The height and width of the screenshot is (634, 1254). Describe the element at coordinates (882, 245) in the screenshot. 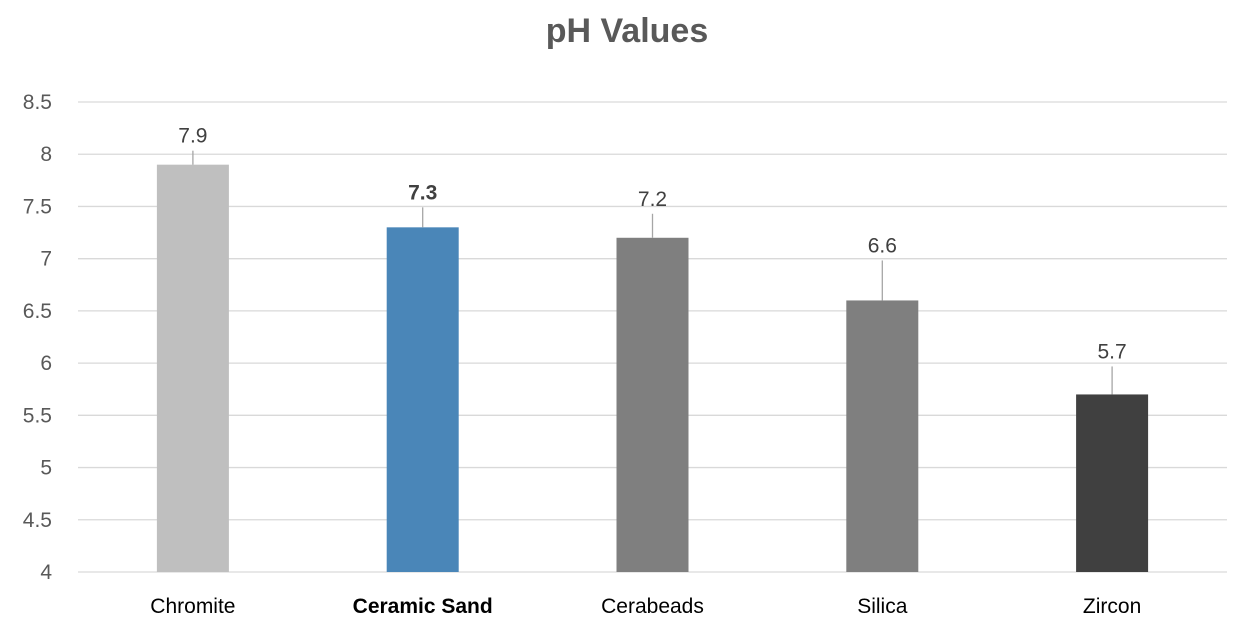

I see `data-label: 6.6` at that location.